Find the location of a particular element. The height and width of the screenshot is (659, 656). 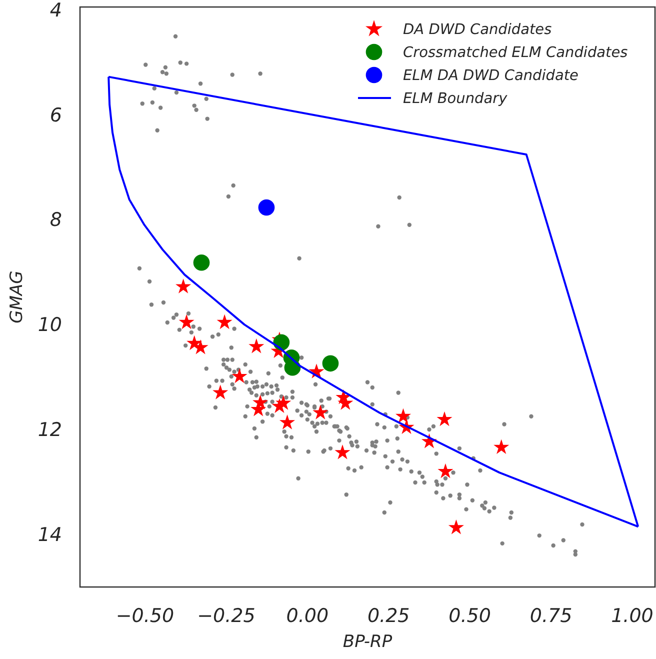

y-tick-label: 10 is located at coordinates (50, 325).